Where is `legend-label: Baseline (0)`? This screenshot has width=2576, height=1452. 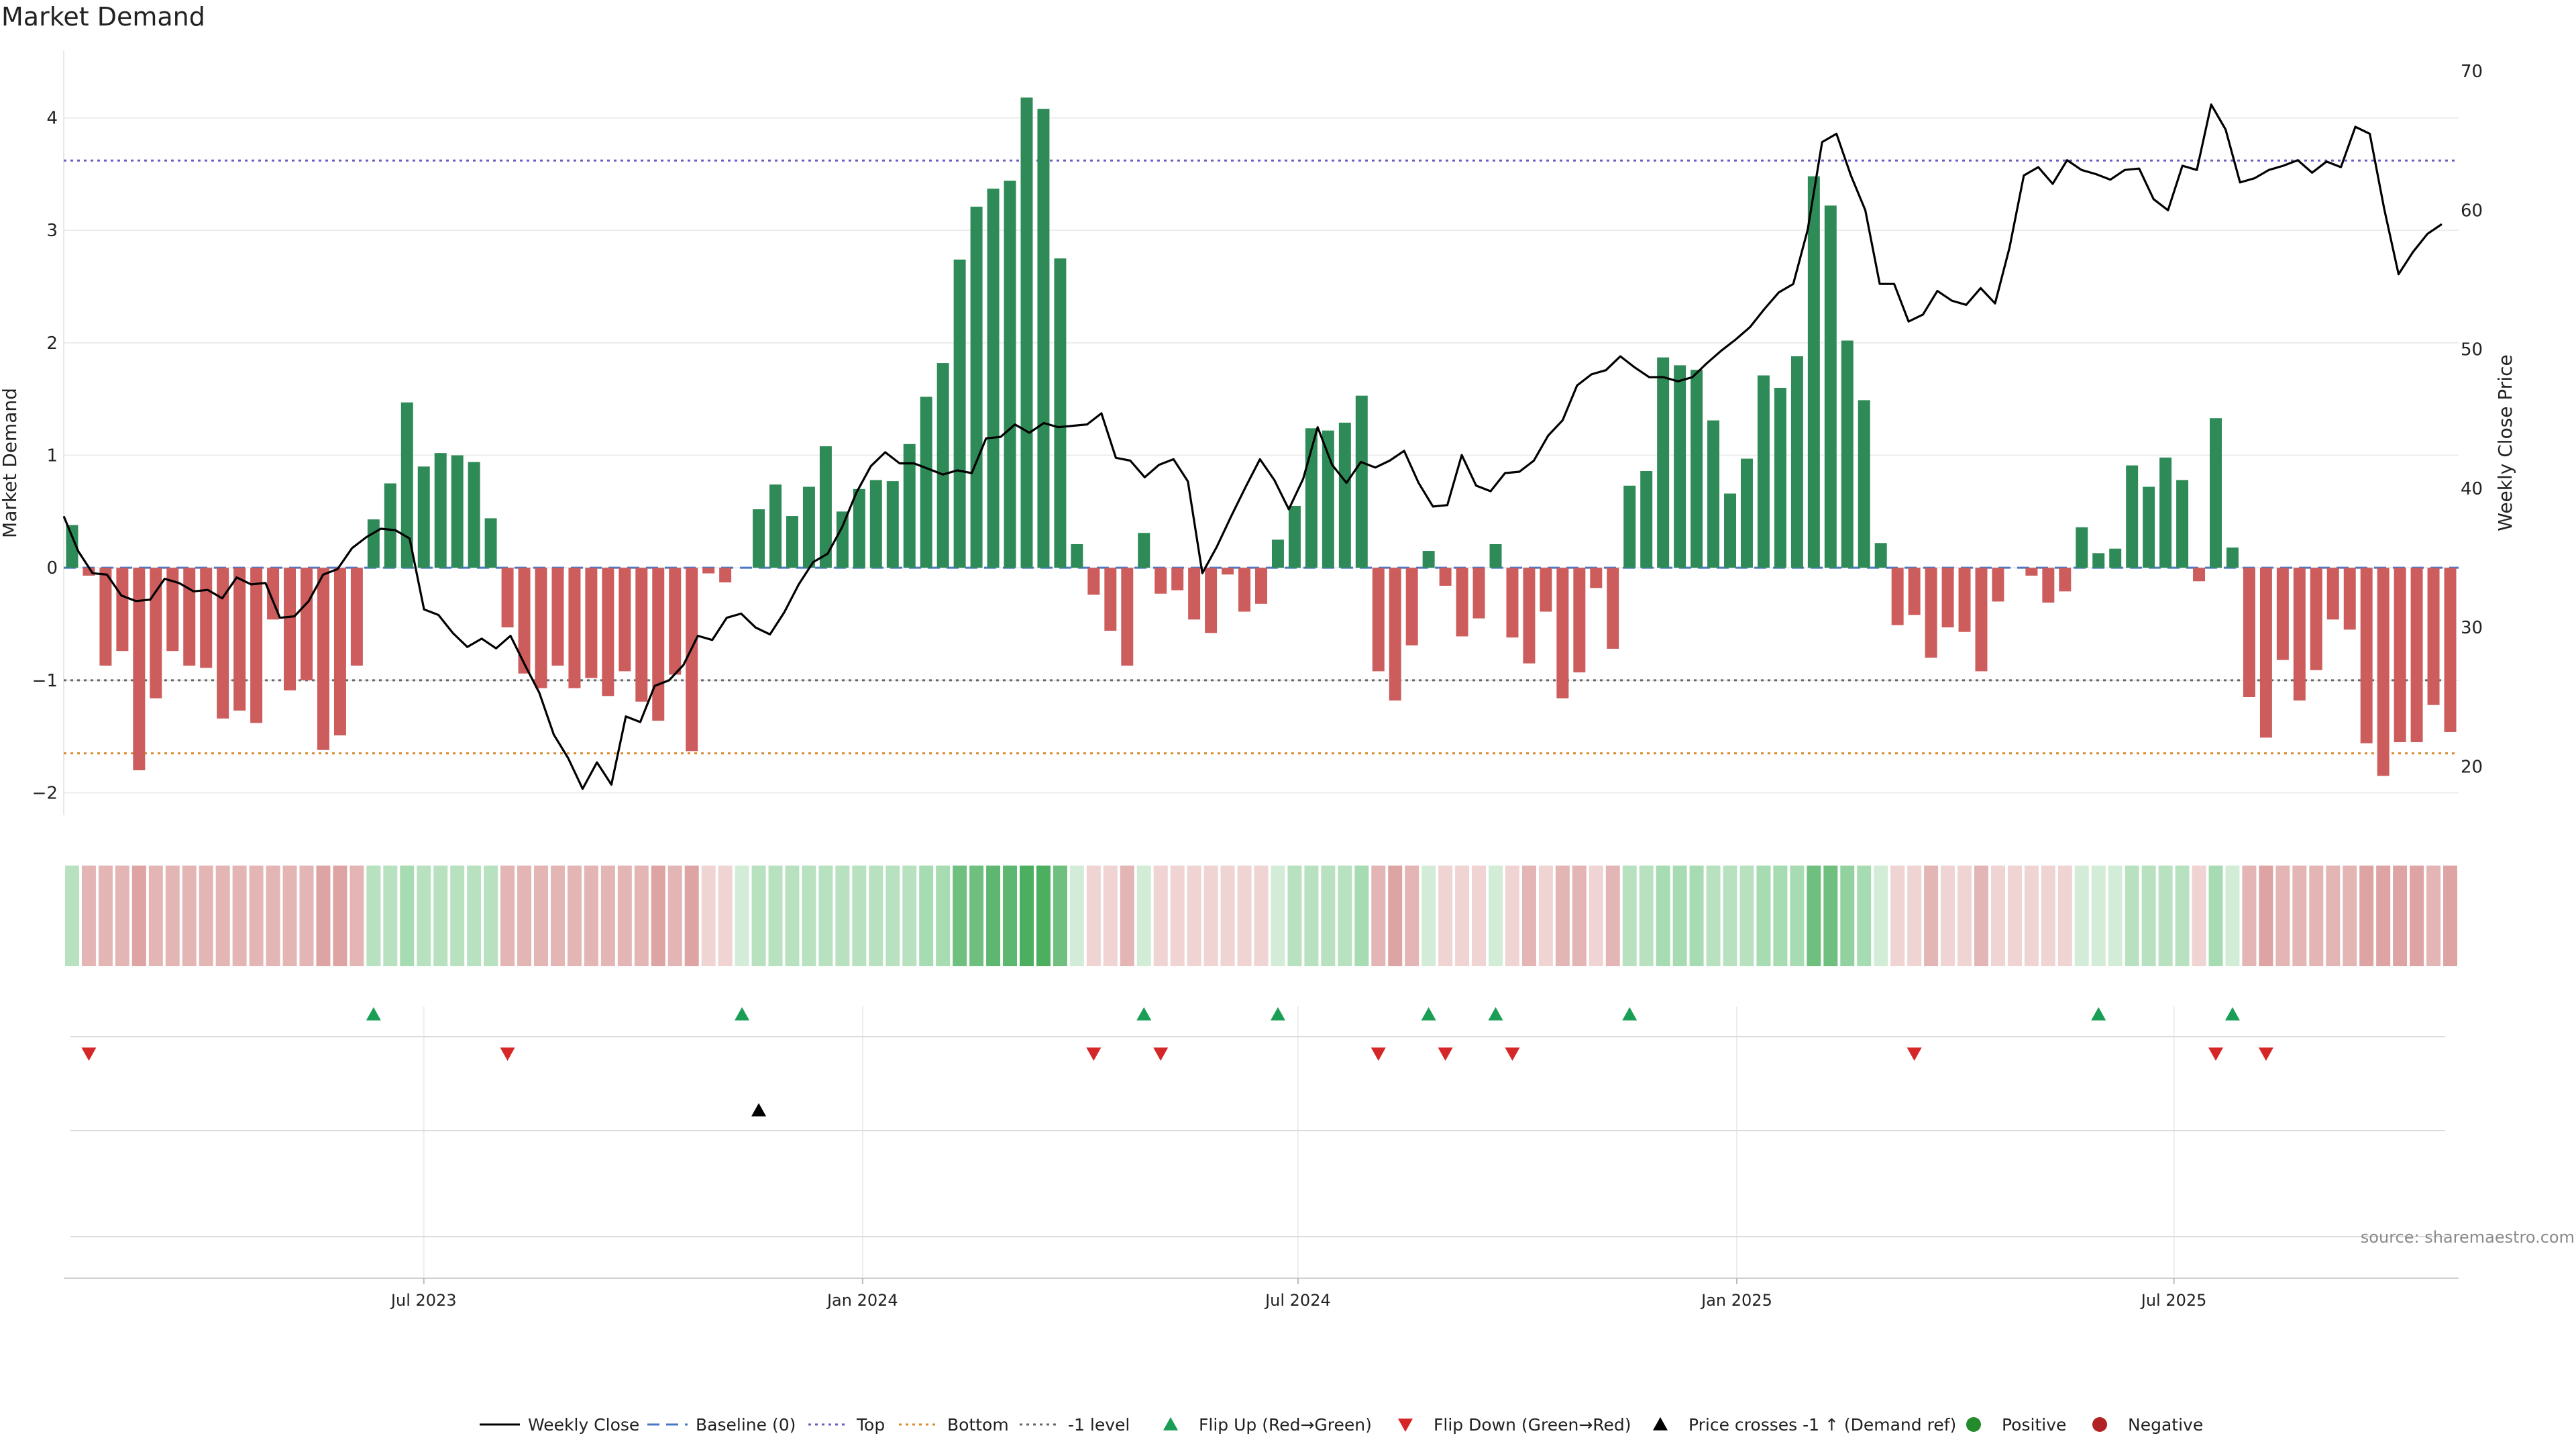
legend-label: Baseline (0) is located at coordinates (746, 1425).